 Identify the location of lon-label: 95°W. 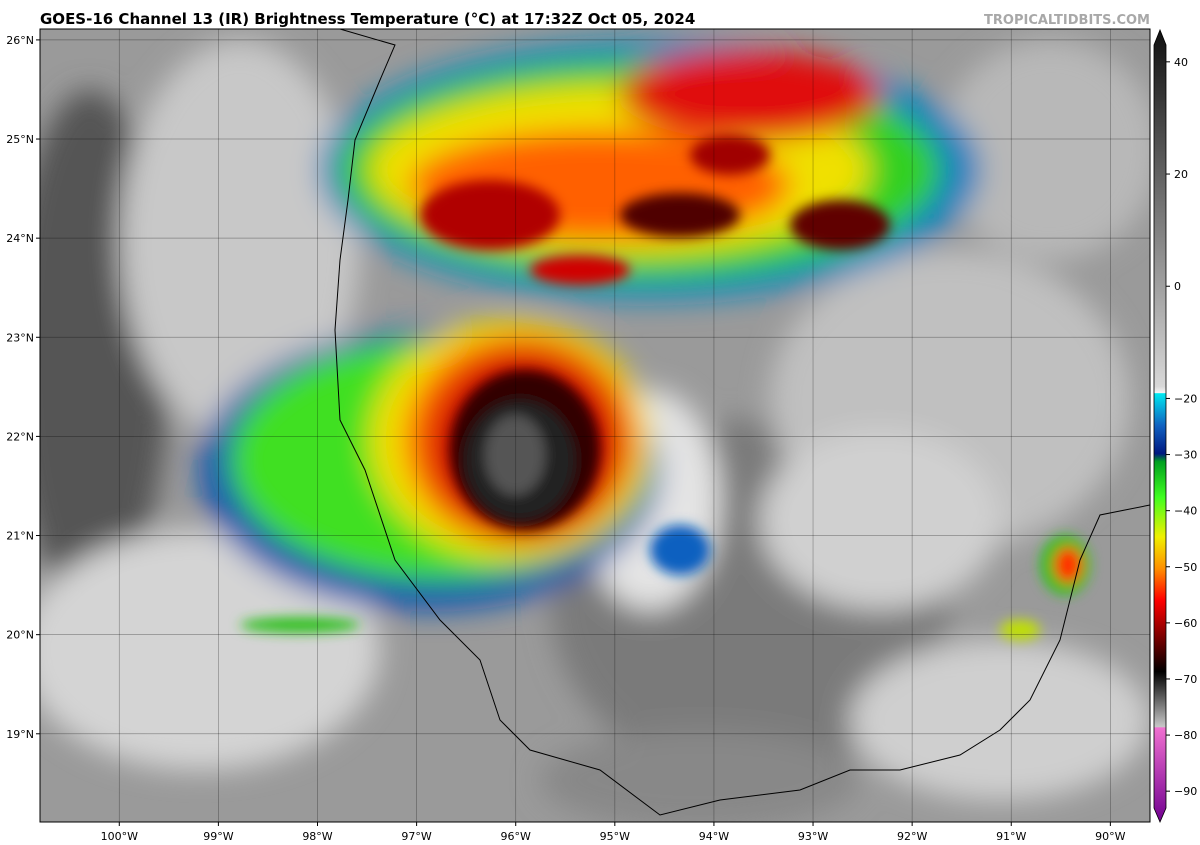
(615, 836).